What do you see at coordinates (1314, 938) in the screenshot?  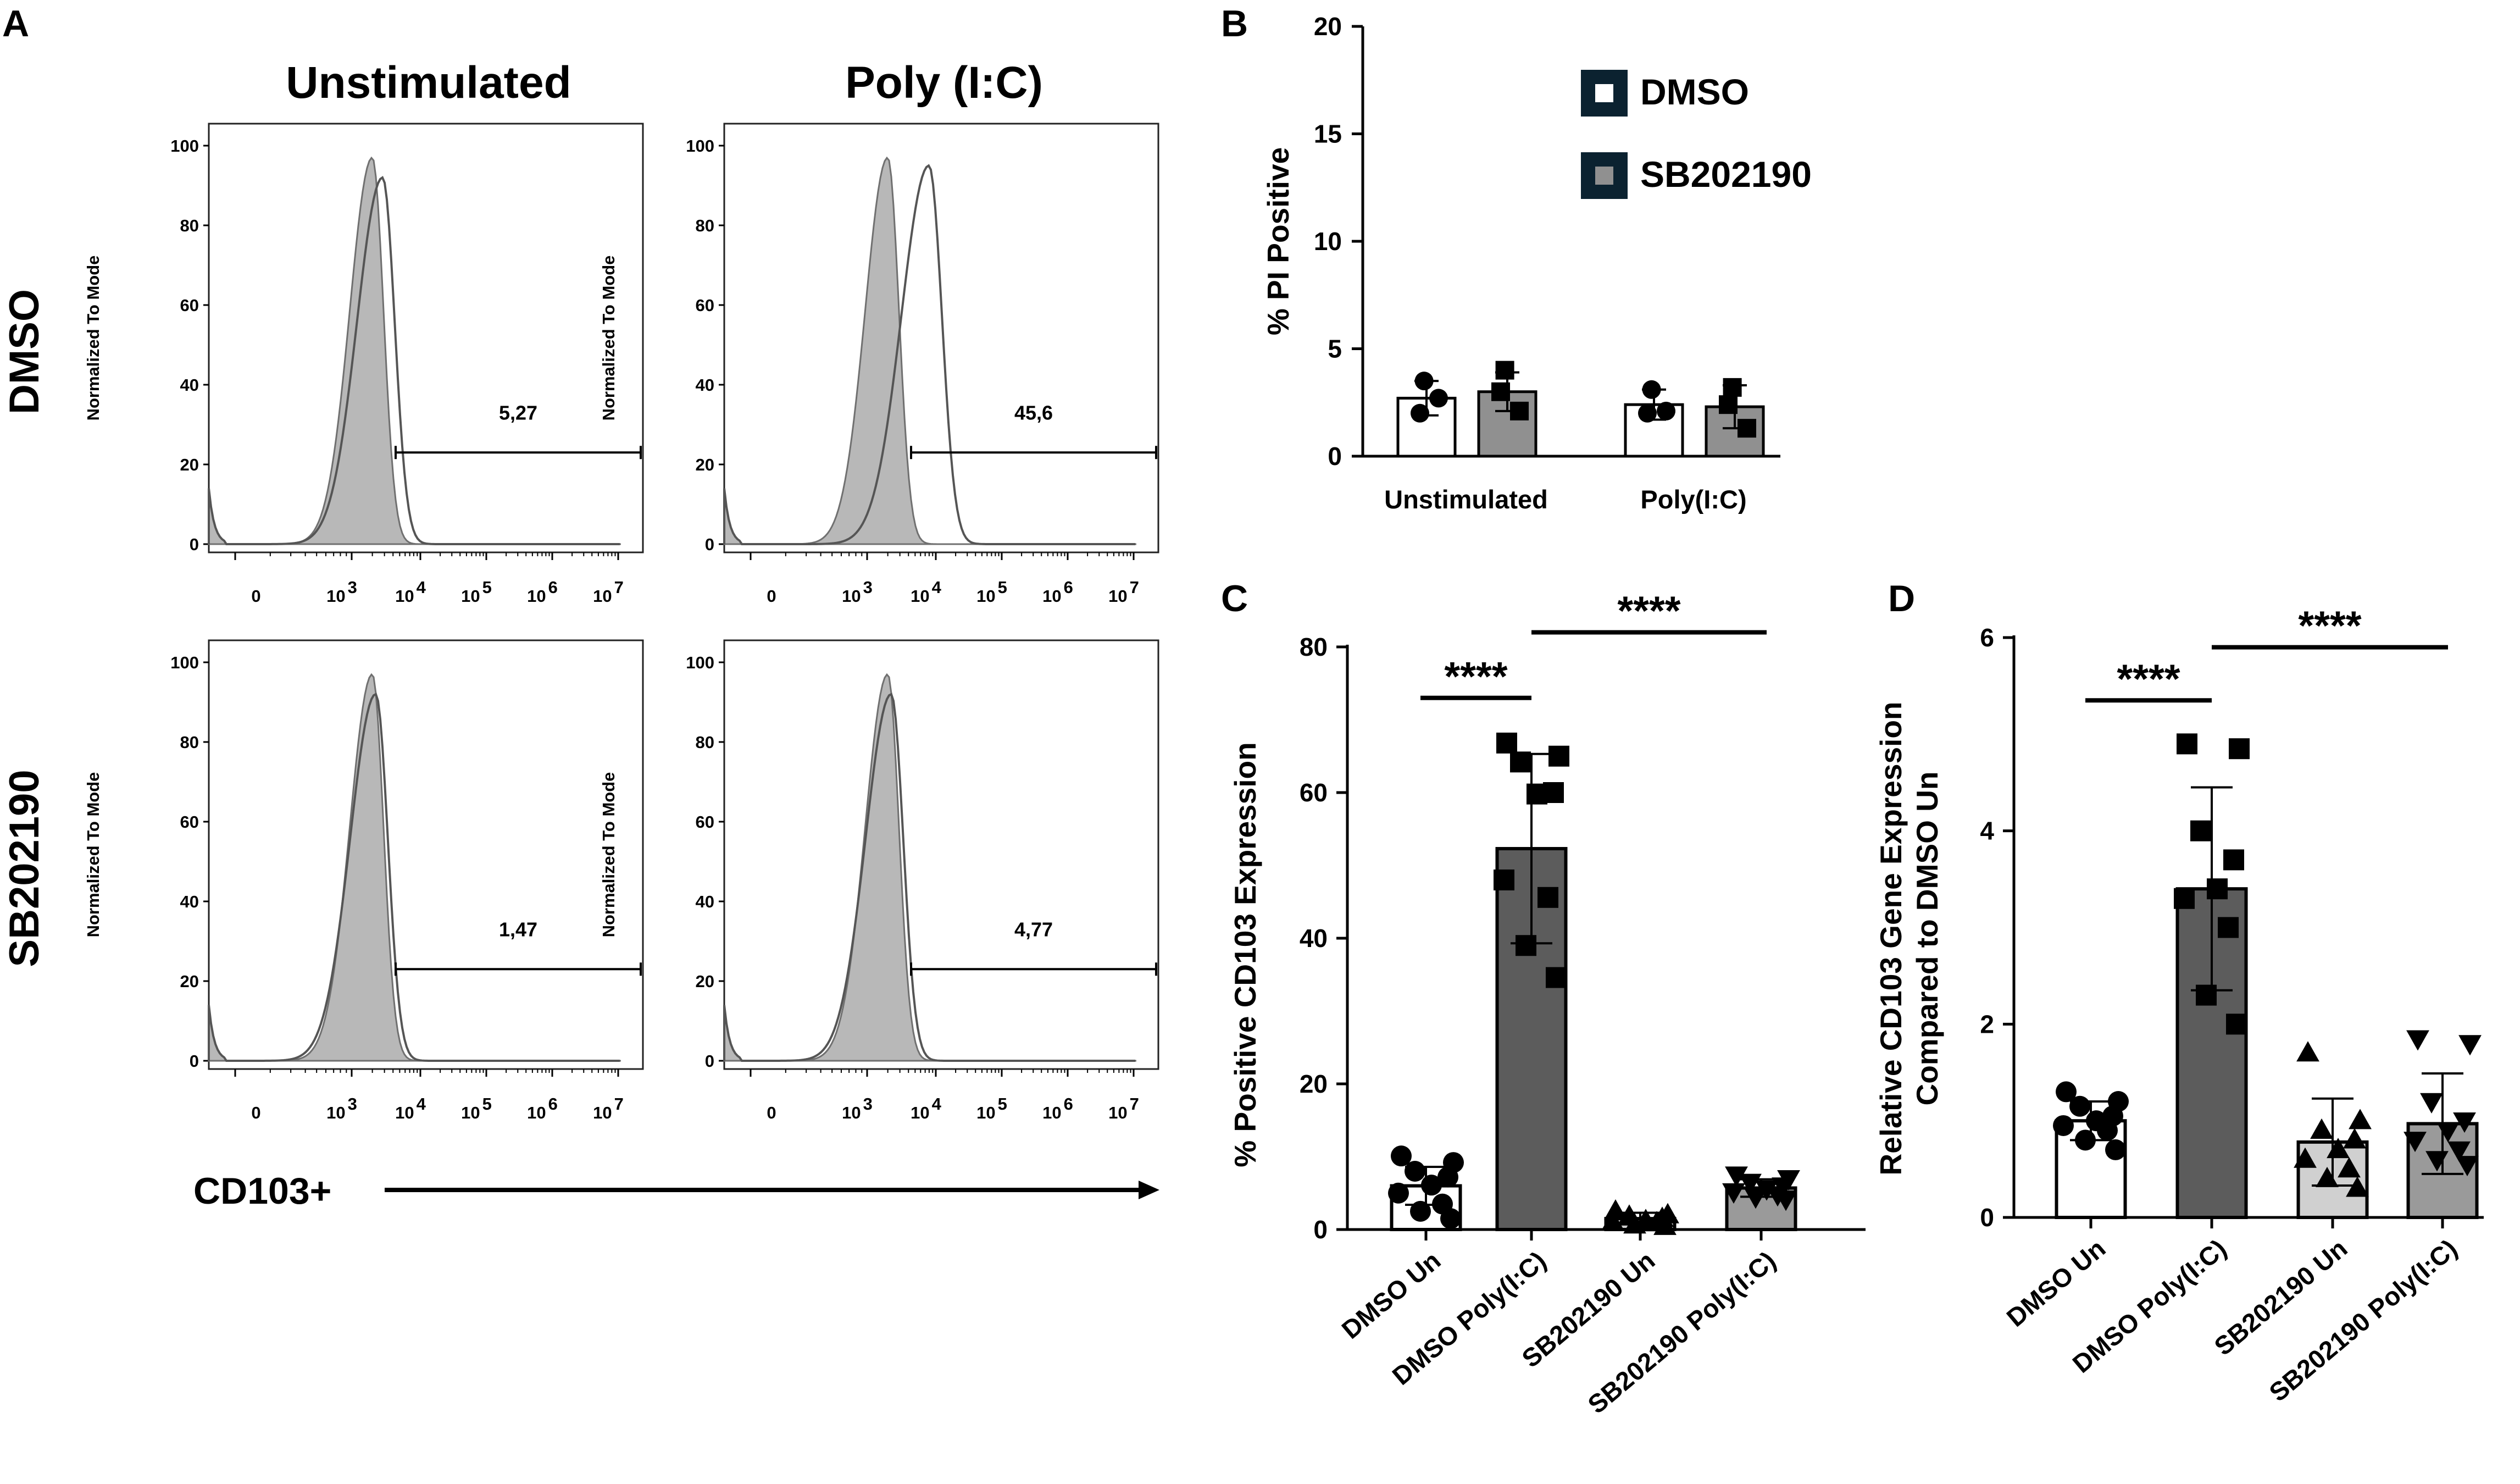 I see `y-tick-label: 40` at bounding box center [1314, 938].